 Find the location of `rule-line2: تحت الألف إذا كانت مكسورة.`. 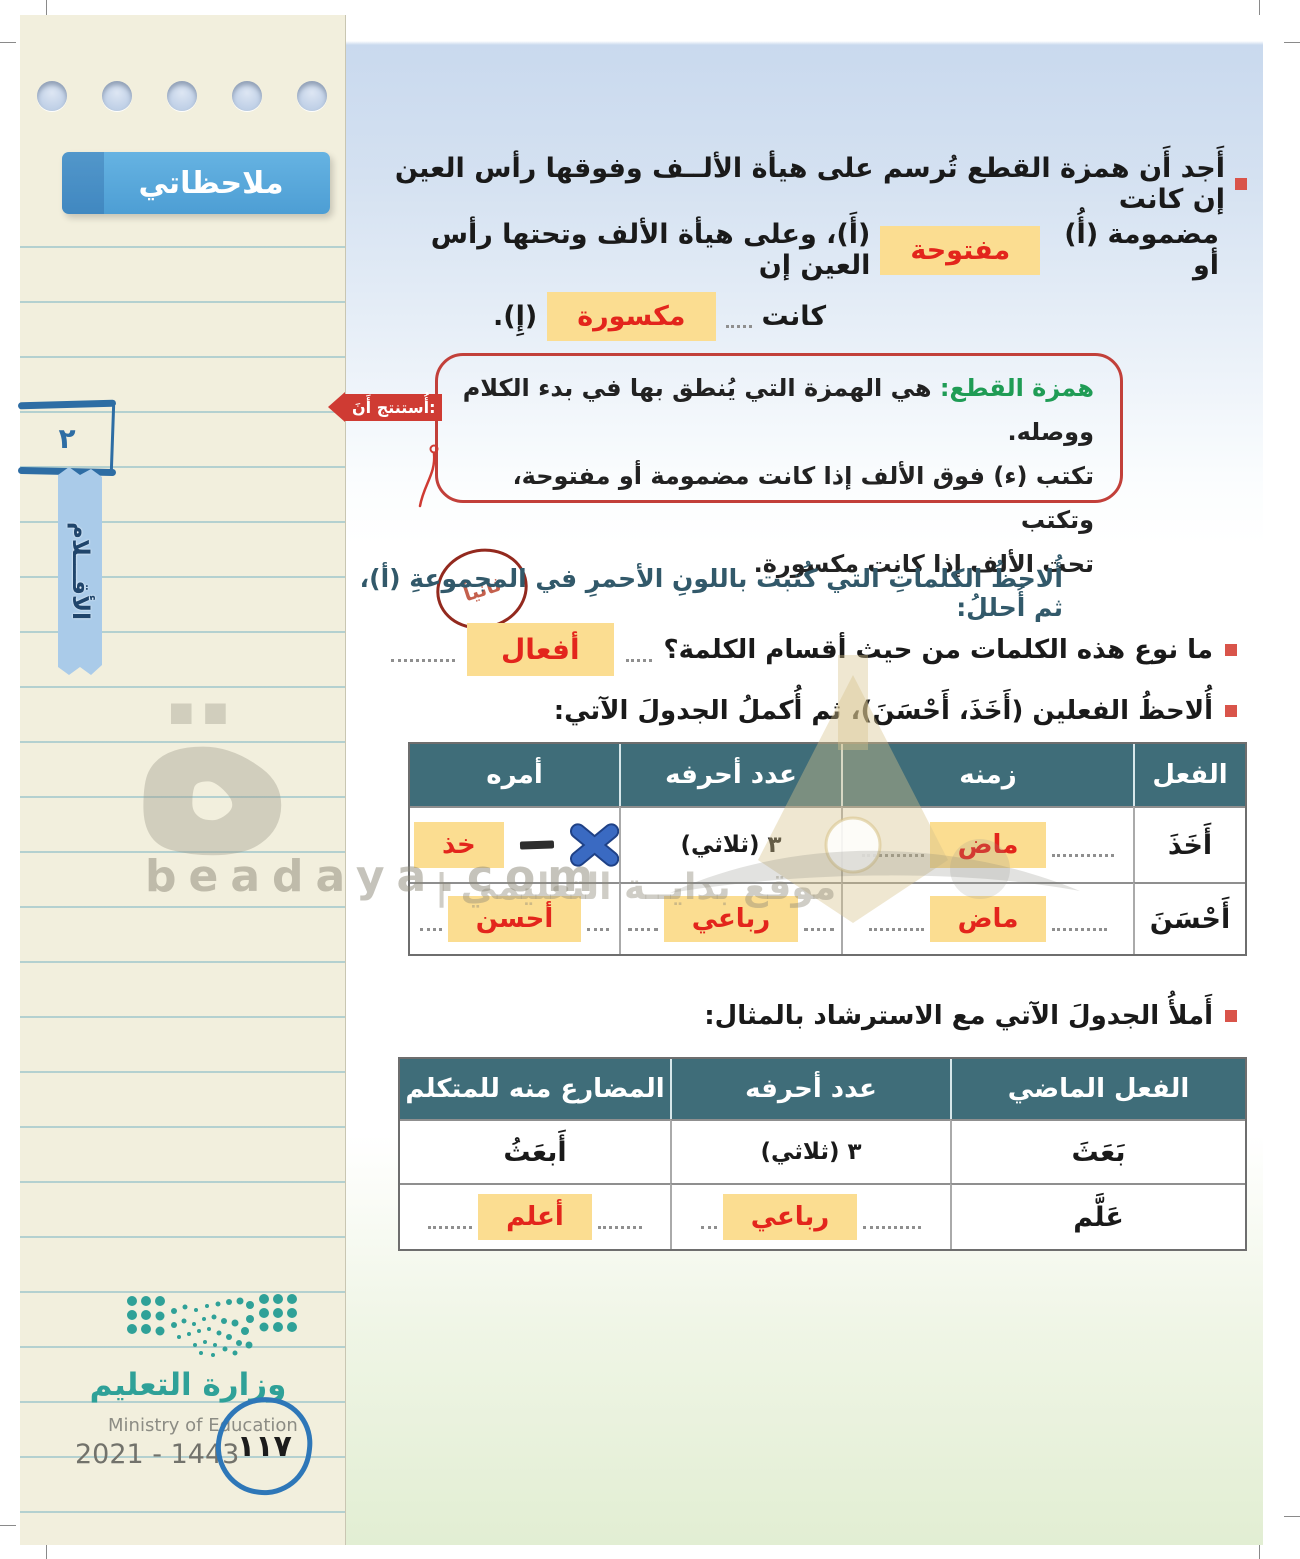

rule-line2: تحت الألف إذا كانت مكسورة. is located at coordinates (923, 564).